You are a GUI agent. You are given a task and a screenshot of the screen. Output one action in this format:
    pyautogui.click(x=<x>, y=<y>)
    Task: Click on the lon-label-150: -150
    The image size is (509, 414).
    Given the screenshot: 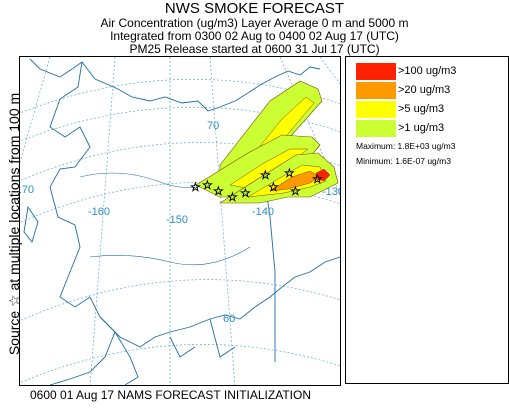 What is the action you would take?
    pyautogui.click(x=177, y=220)
    